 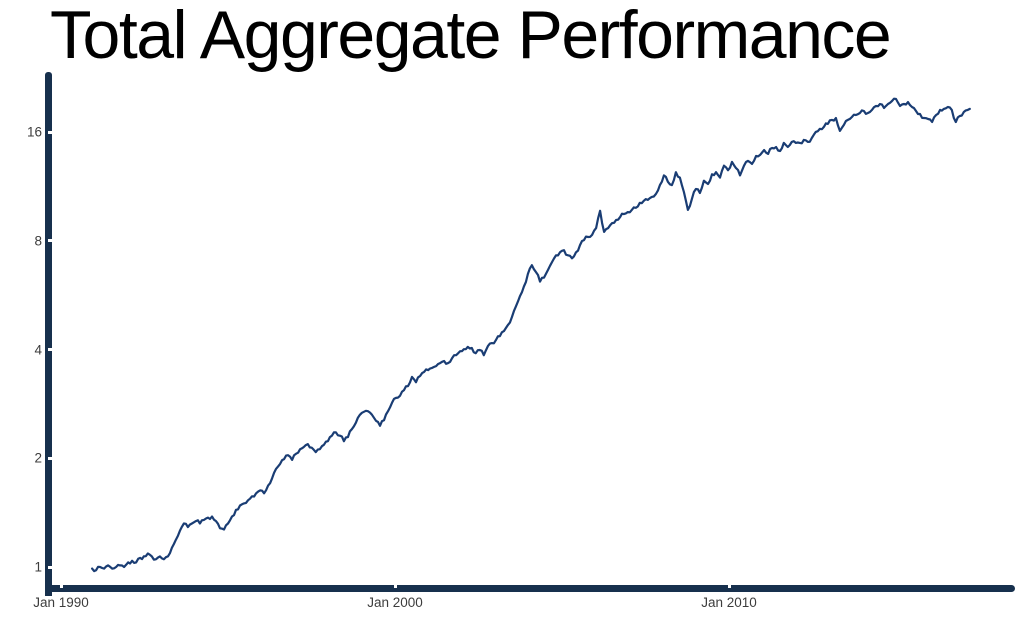 What do you see at coordinates (34, 132) in the screenshot?
I see `y-tick-label: 16` at bounding box center [34, 132].